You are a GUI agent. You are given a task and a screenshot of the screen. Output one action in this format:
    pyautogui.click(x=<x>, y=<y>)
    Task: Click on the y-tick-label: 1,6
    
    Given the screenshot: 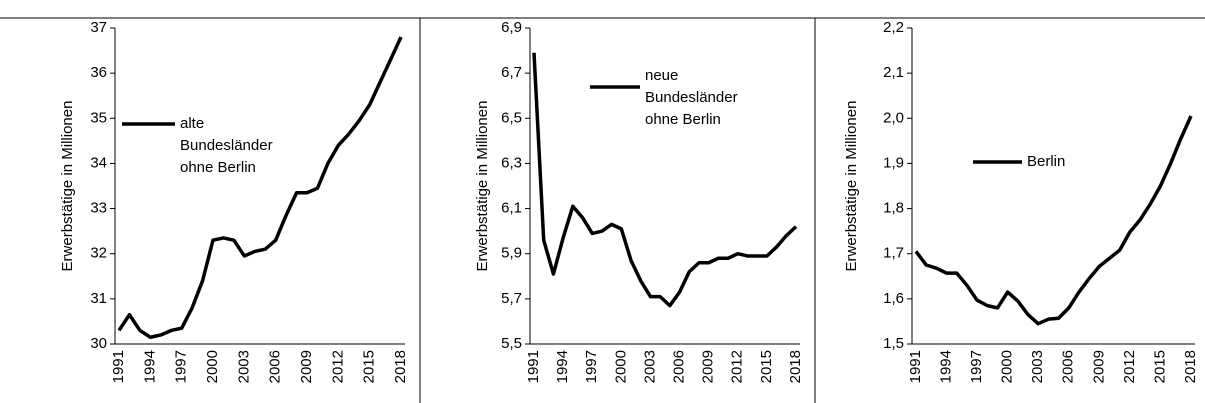 What is the action you would take?
    pyautogui.click(x=893, y=298)
    